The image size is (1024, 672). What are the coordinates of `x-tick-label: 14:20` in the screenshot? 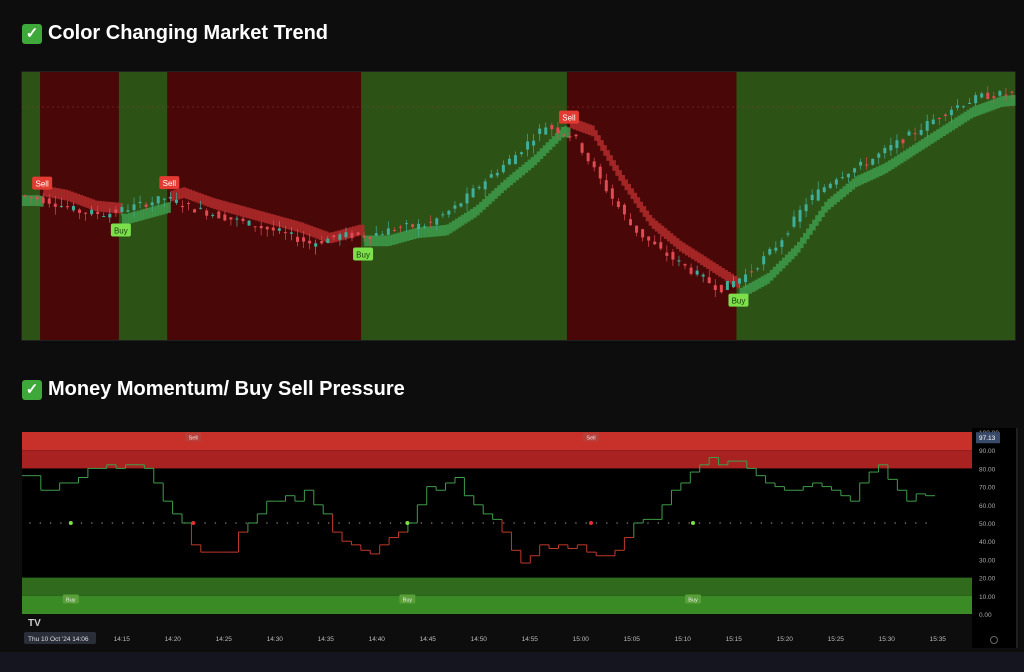 It's located at (173, 639).